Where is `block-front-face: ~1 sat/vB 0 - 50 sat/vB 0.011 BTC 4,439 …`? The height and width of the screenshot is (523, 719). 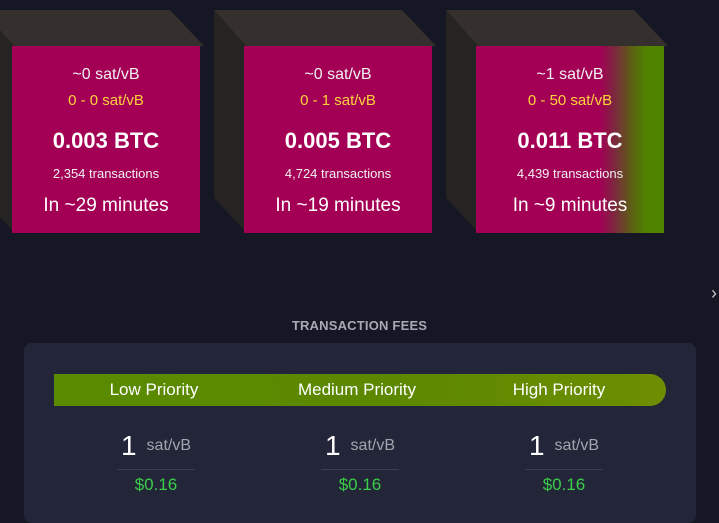 block-front-face: ~1 sat/vB 0 - 50 sat/vB 0.011 BTC 4,439 … is located at coordinates (570, 139).